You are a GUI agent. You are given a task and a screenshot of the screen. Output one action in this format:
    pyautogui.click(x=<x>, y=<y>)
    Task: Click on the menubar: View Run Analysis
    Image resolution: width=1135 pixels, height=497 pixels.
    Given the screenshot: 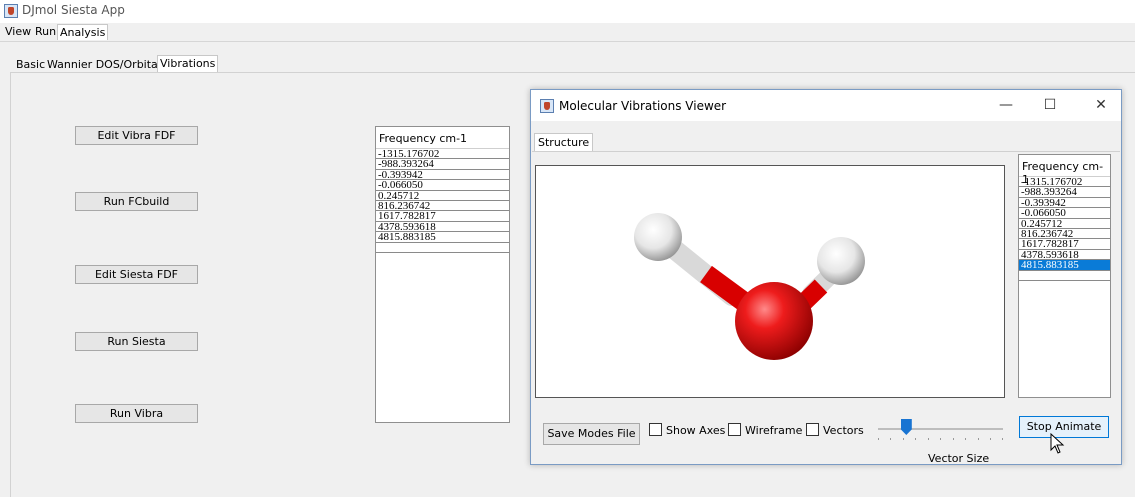 What is the action you would take?
    pyautogui.click(x=567, y=32)
    